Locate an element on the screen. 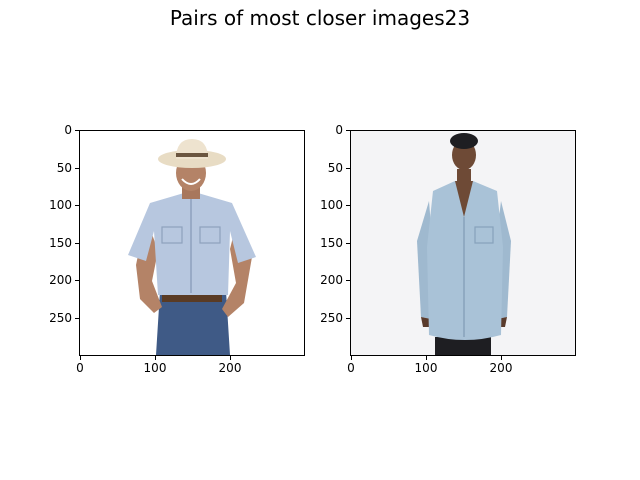  right-ytick-100: 100 is located at coordinates (331, 205).